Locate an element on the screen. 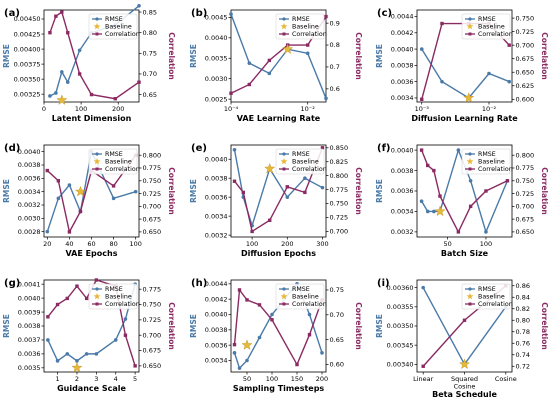 The width and height of the screenshot is (550, 404). y-right-tick-label: 0.72 is located at coordinates (523, 366).